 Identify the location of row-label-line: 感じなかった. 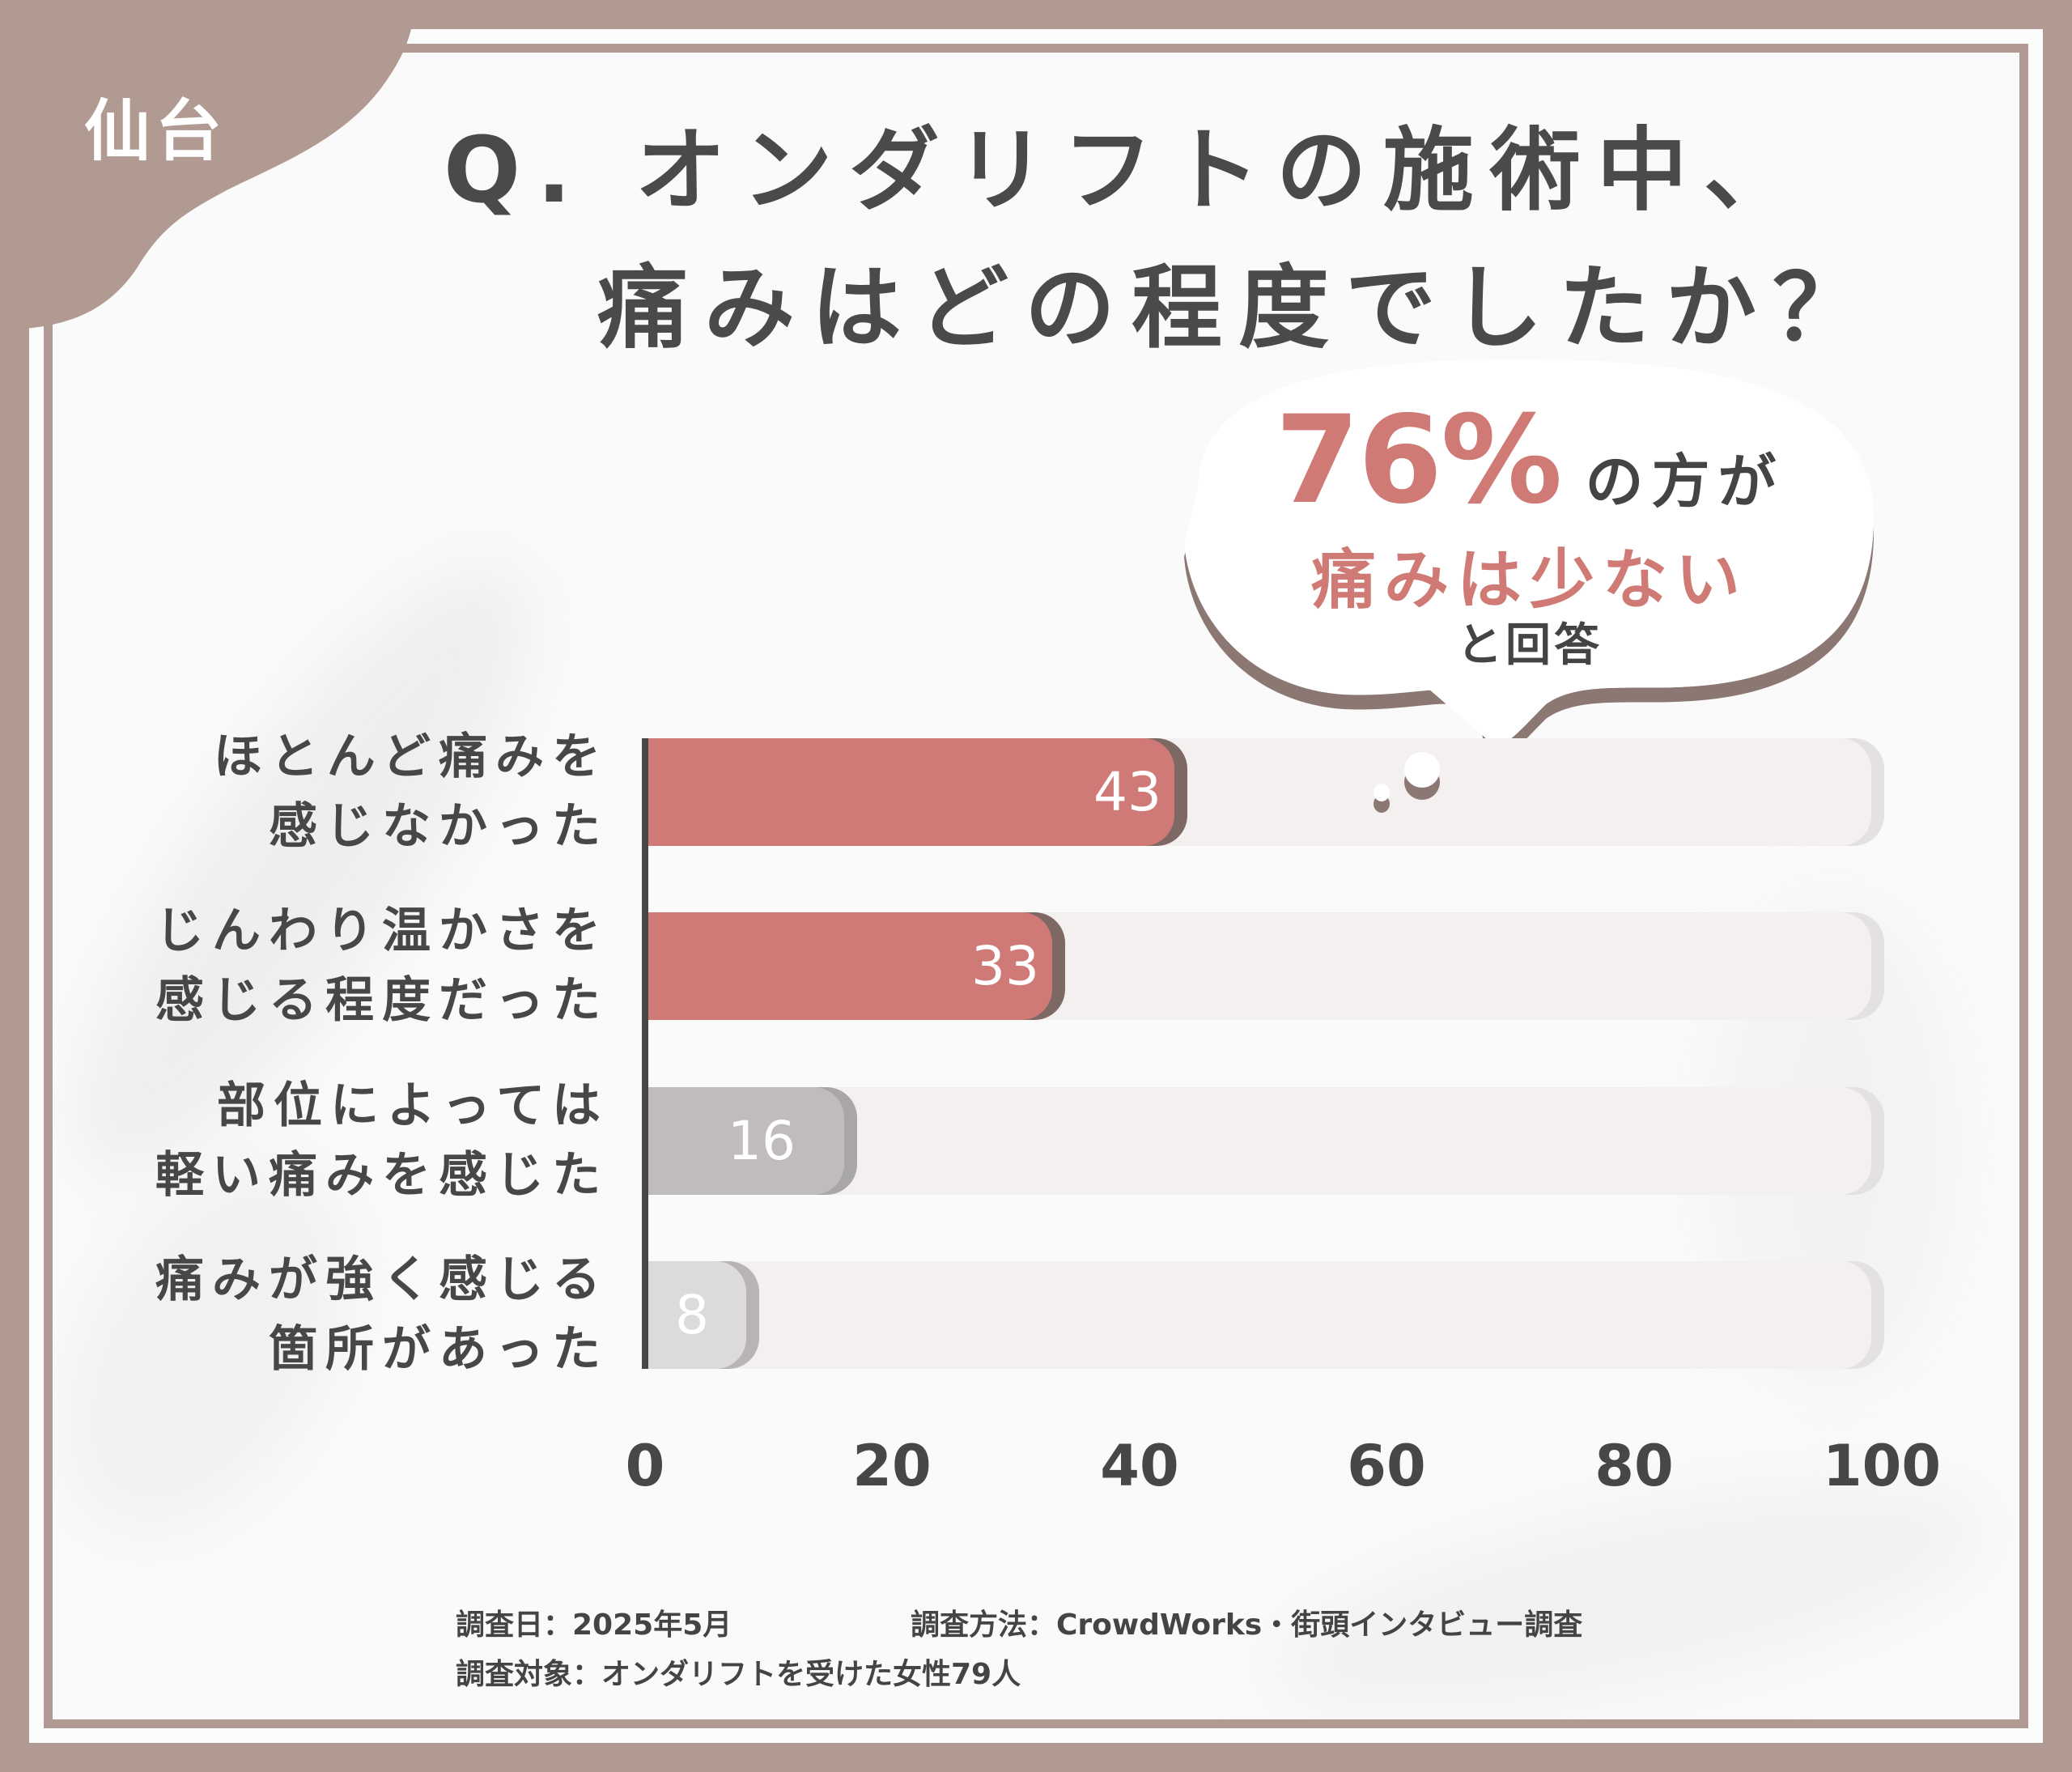
(439, 827).